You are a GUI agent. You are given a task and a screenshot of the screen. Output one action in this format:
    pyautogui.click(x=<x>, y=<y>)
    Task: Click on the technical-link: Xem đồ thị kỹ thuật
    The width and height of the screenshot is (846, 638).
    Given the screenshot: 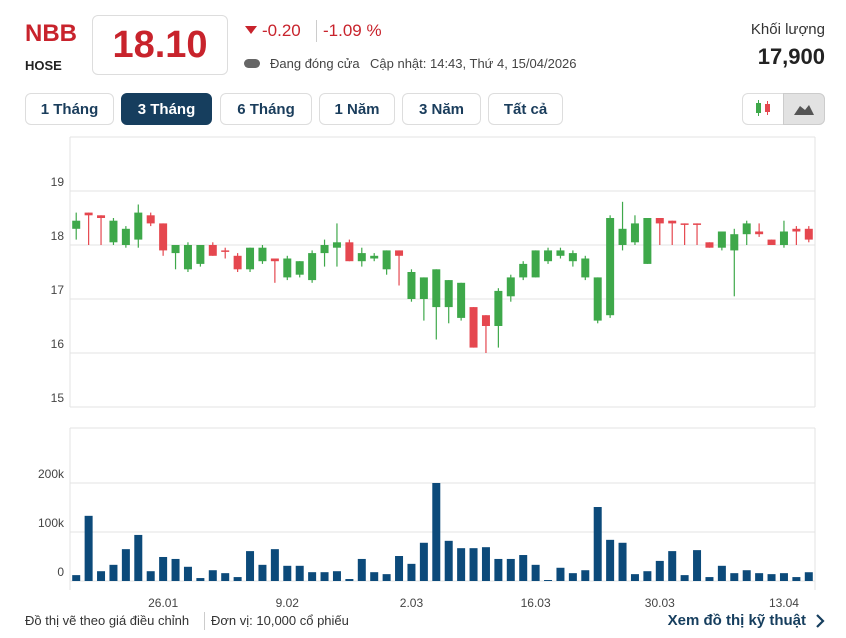 What is the action you would take?
    pyautogui.click(x=736, y=620)
    